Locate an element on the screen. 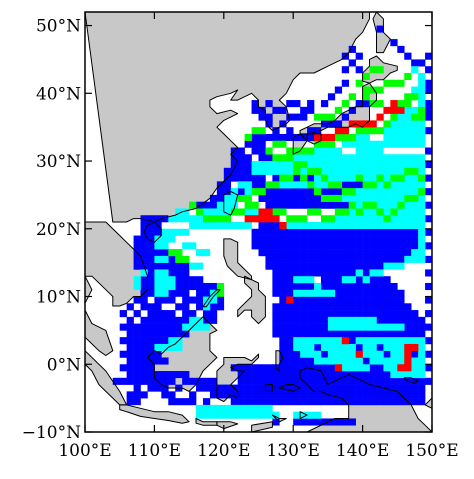 The height and width of the screenshot is (479, 474). data-cell-very-high is located at coordinates (380, 117).